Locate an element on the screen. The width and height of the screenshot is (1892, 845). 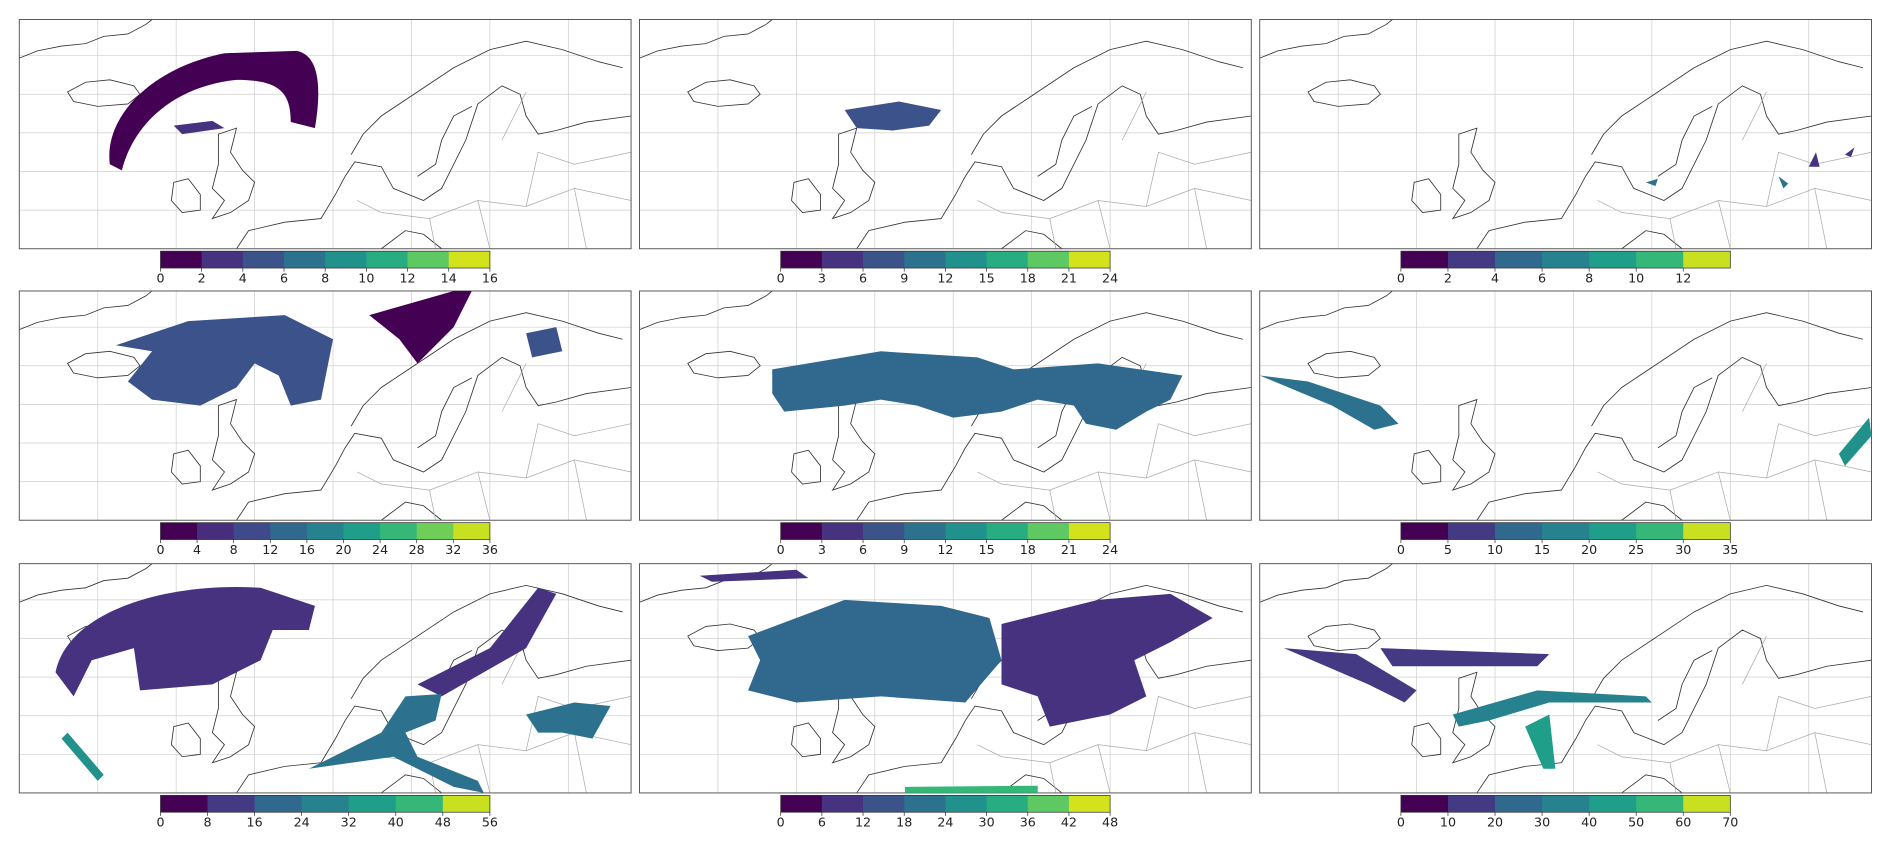
colorbar-tick-label: 60 is located at coordinates (1683, 822).